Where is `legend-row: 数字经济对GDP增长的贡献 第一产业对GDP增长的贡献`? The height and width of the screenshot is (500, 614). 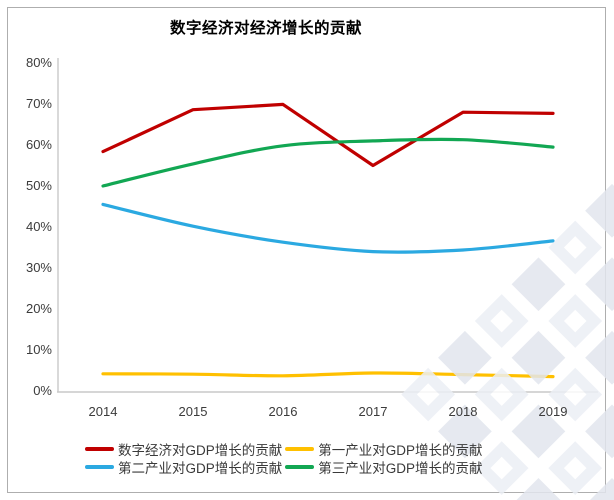
legend-row: 数字经济对GDP增长的贡献 第一产业对GDP增长的贡献 is located at coordinates (285, 449).